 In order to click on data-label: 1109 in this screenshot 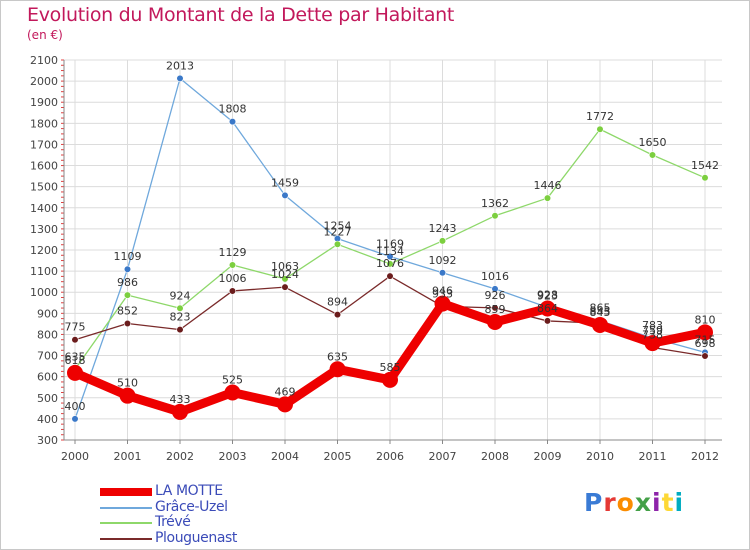, I will do `click(128, 256)`.